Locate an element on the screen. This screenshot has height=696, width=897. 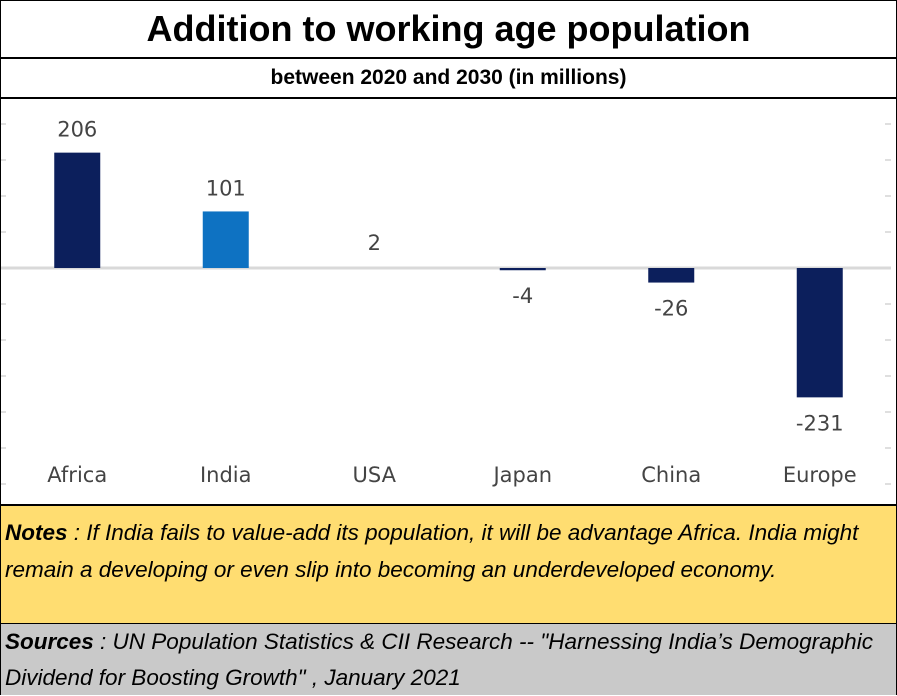
data-label-africa: 206 is located at coordinates (77, 130).